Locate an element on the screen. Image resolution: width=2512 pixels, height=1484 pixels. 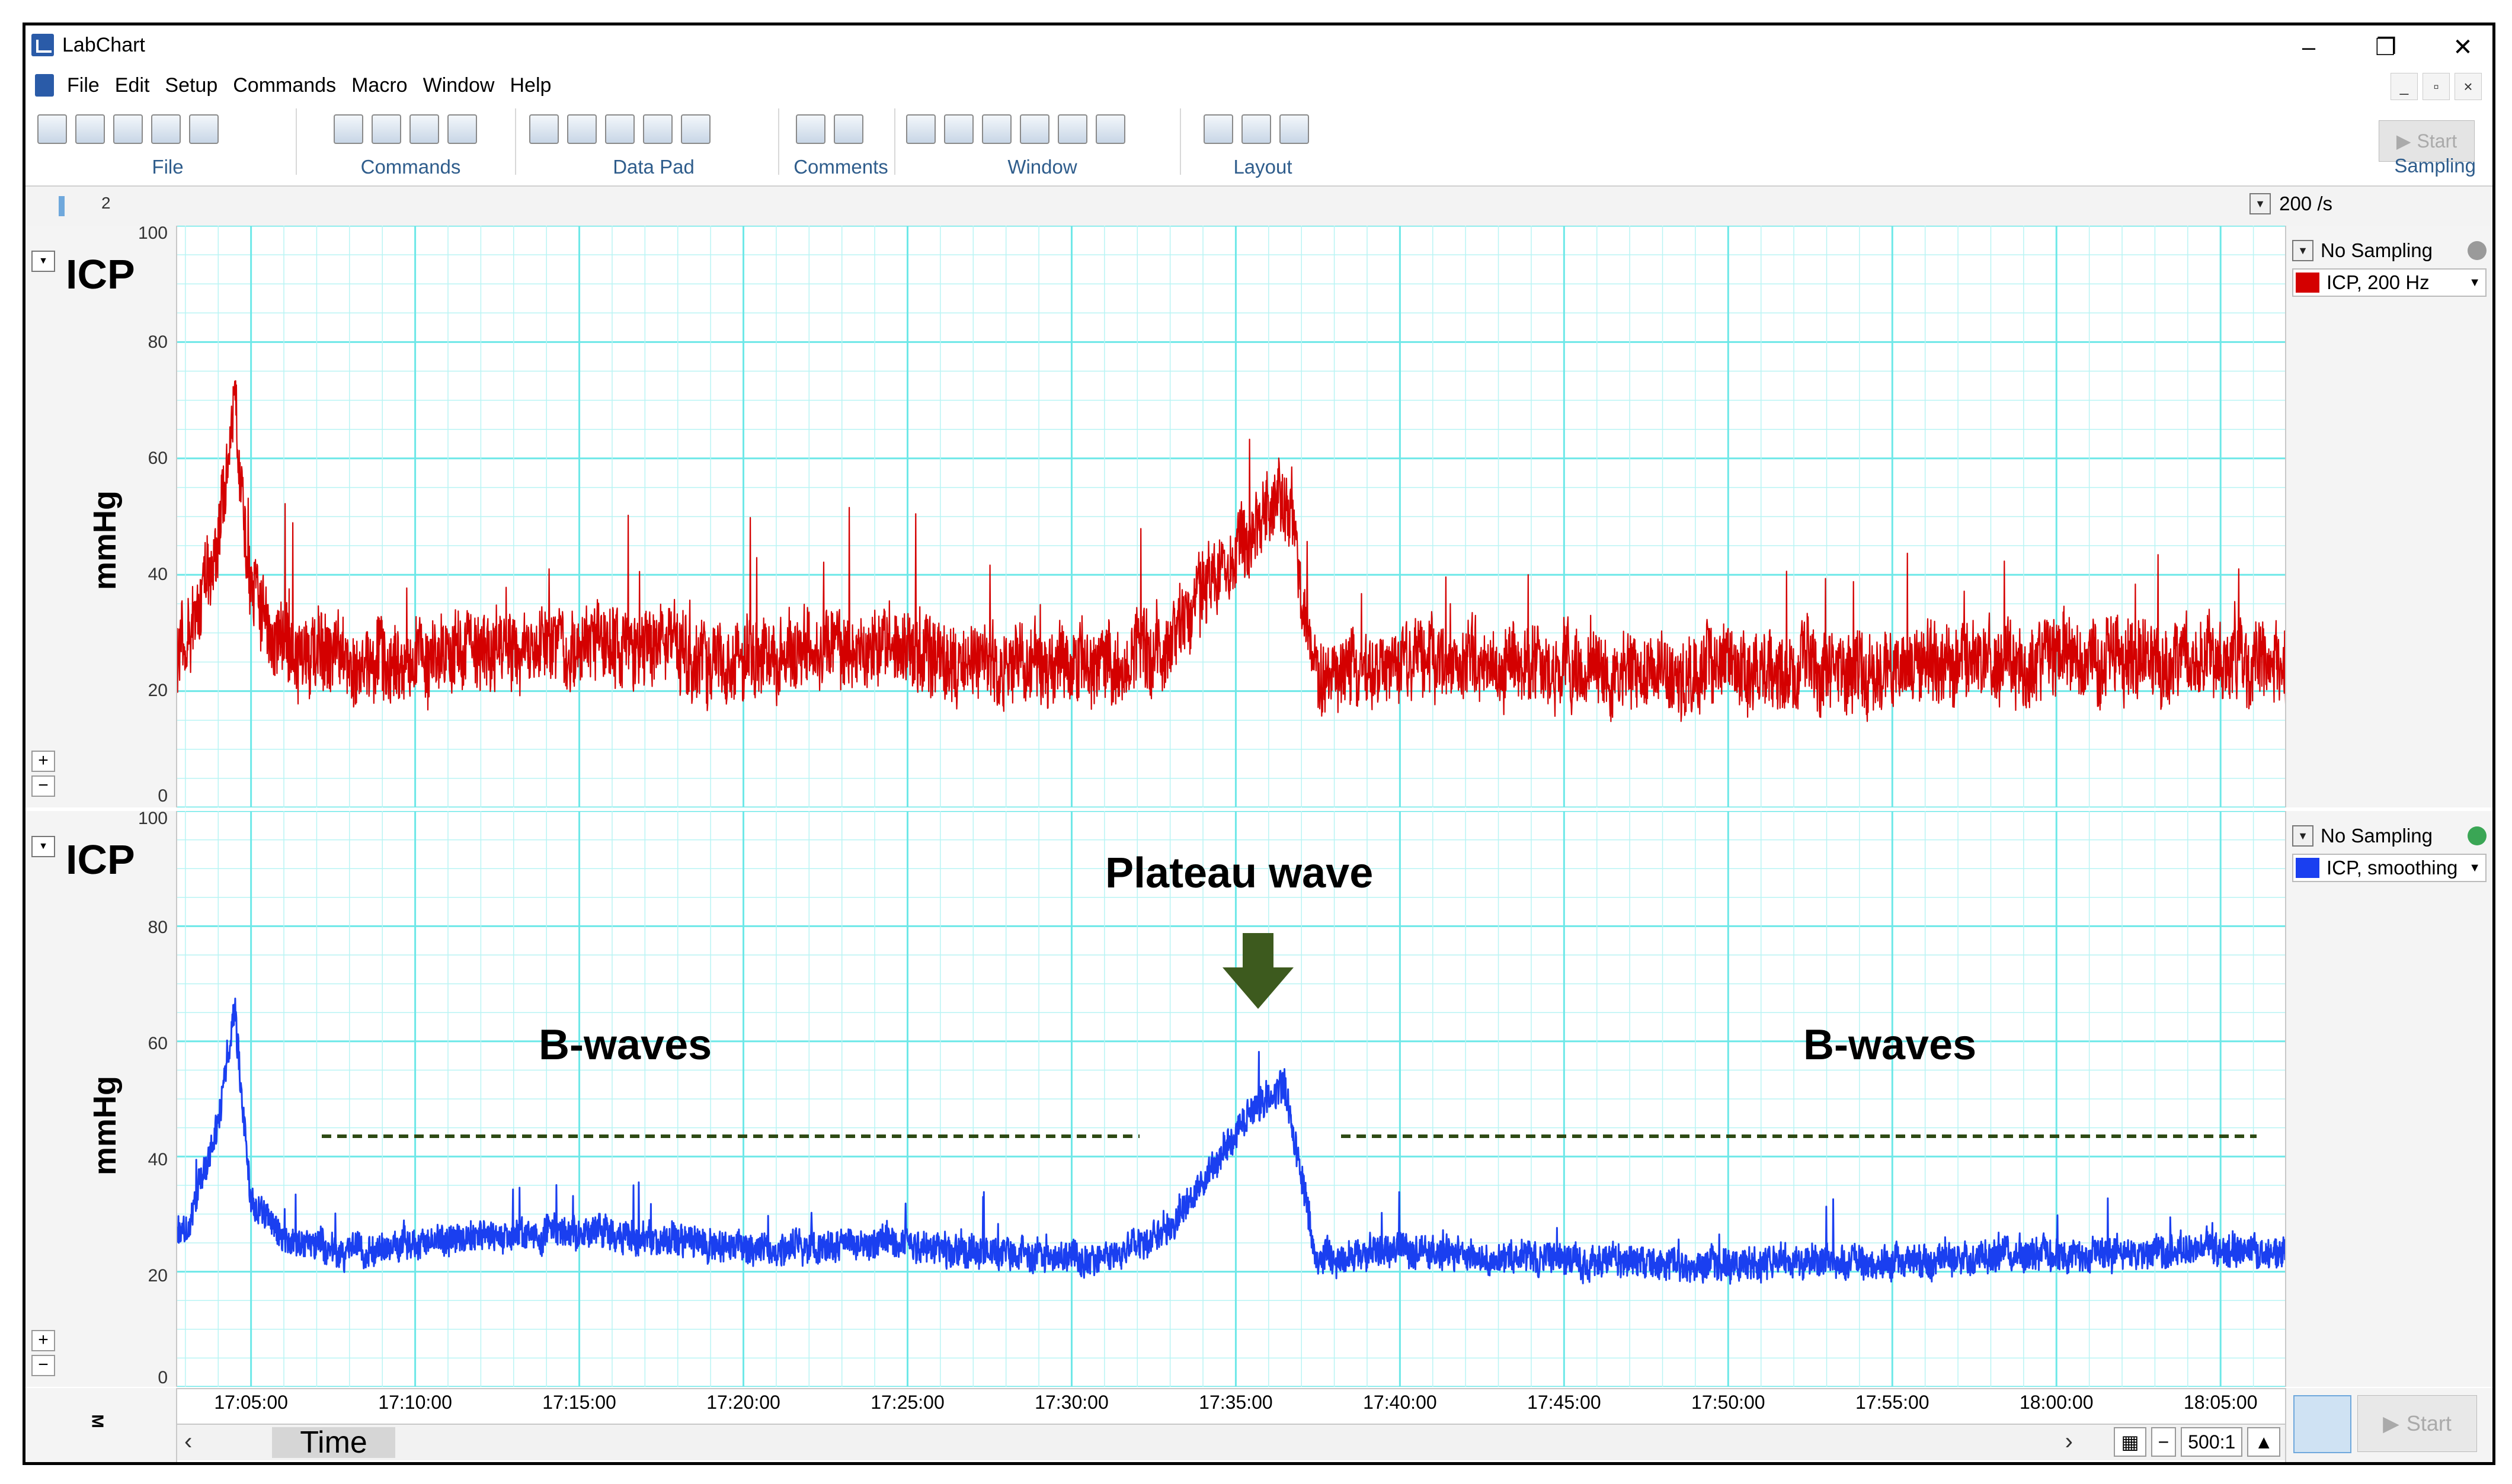
delete-marker-icon is located at coordinates (462, 129).